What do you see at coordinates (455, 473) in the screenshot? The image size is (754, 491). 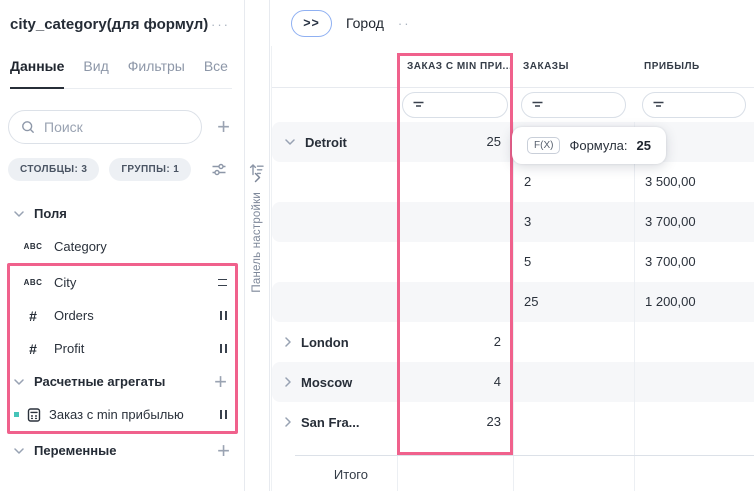 I see `total-agg` at bounding box center [455, 473].